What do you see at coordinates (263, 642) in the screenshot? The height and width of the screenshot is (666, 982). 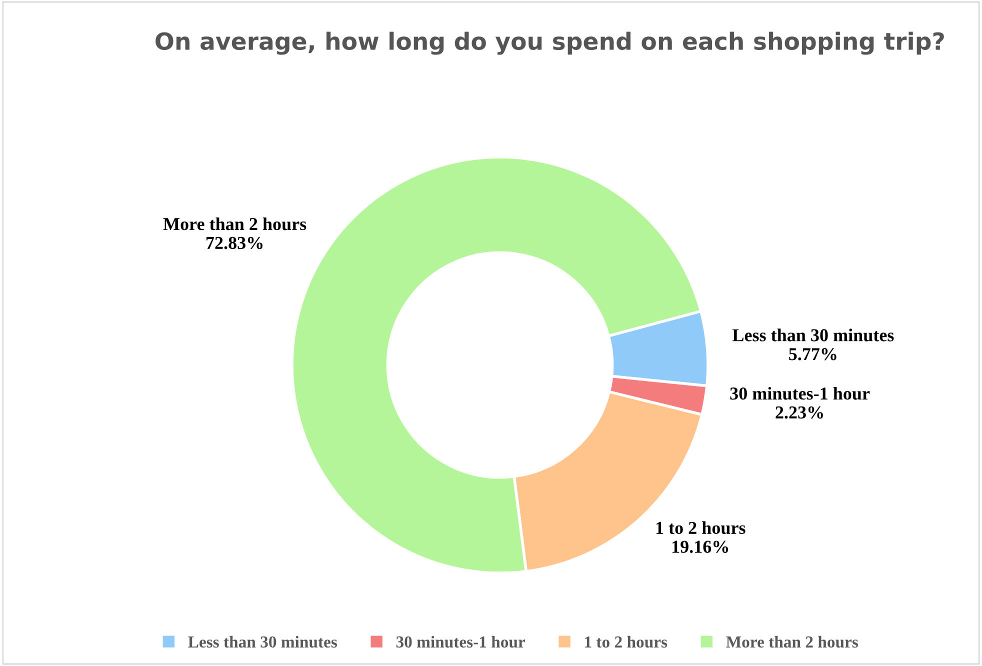 I see `legend-label: Less than 30 minutes` at bounding box center [263, 642].